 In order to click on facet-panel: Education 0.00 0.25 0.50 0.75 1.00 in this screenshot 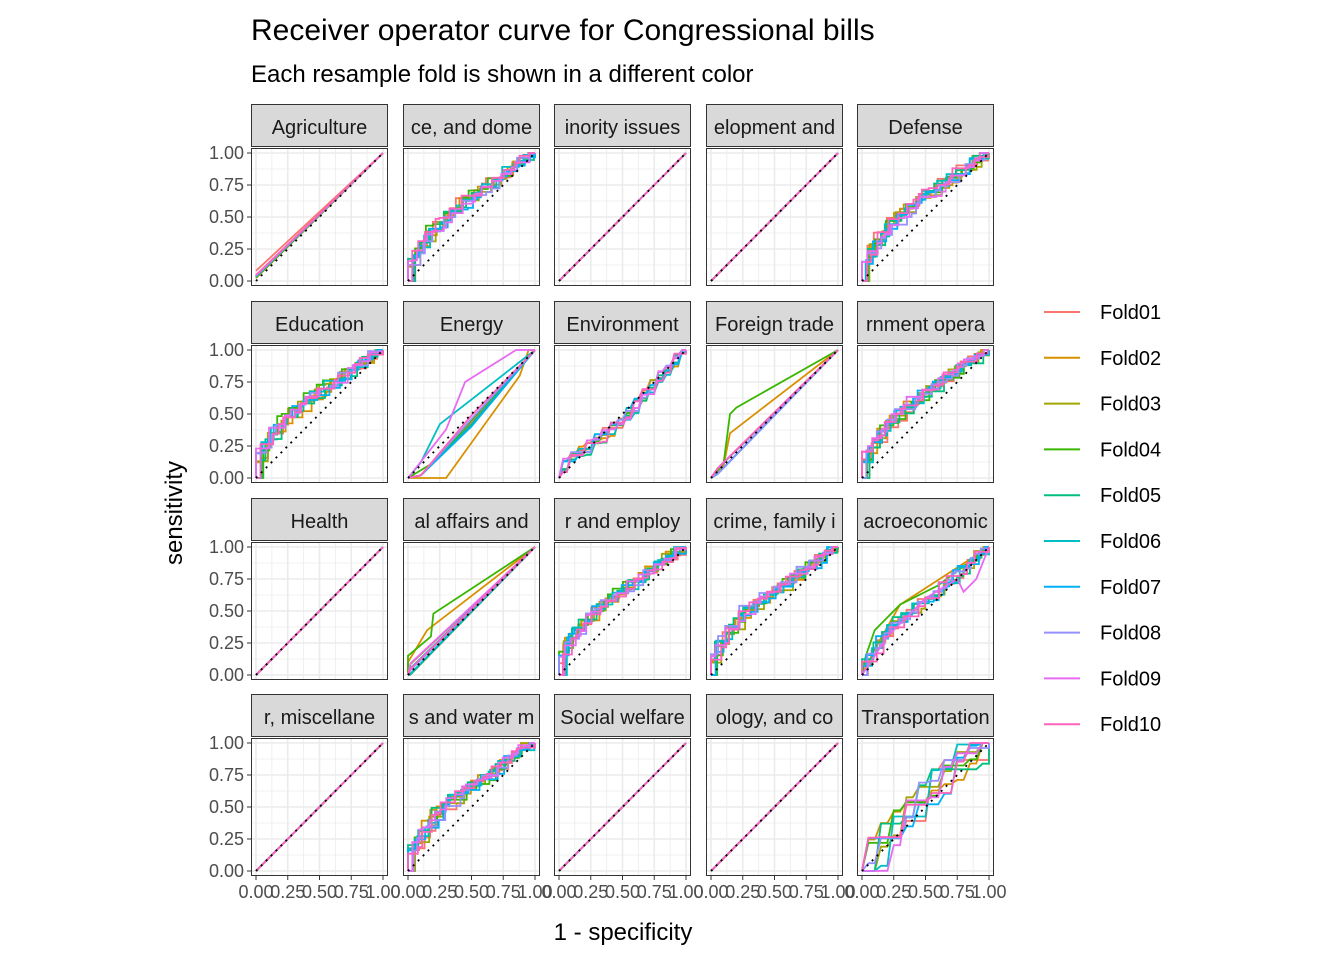, I will do `click(298, 394)`.